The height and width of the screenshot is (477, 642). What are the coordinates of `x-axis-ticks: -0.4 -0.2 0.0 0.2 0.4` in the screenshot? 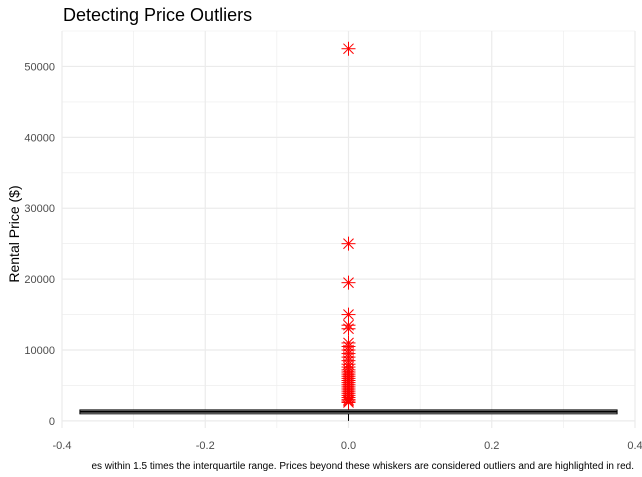 It's located at (347, 446).